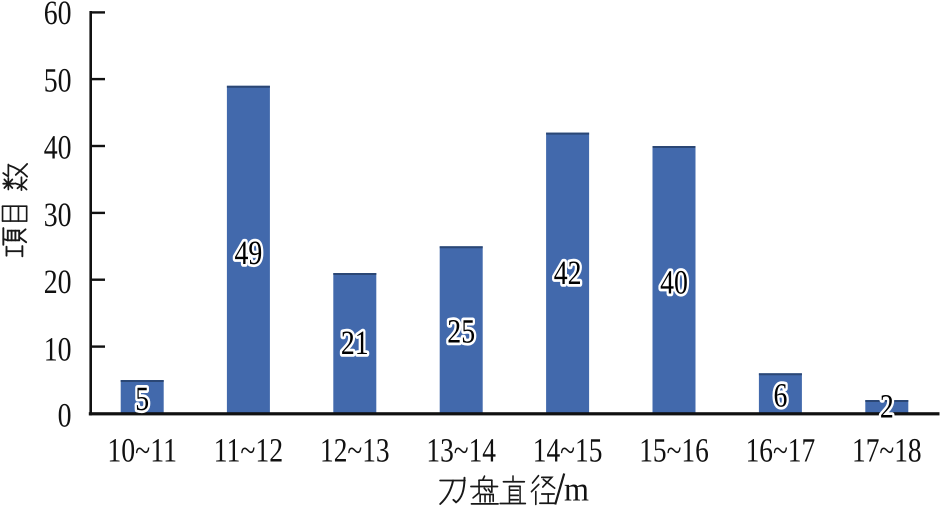 The image size is (945, 509). Describe the element at coordinates (781, 450) in the screenshot. I see `svg-text: 16~17` at that location.